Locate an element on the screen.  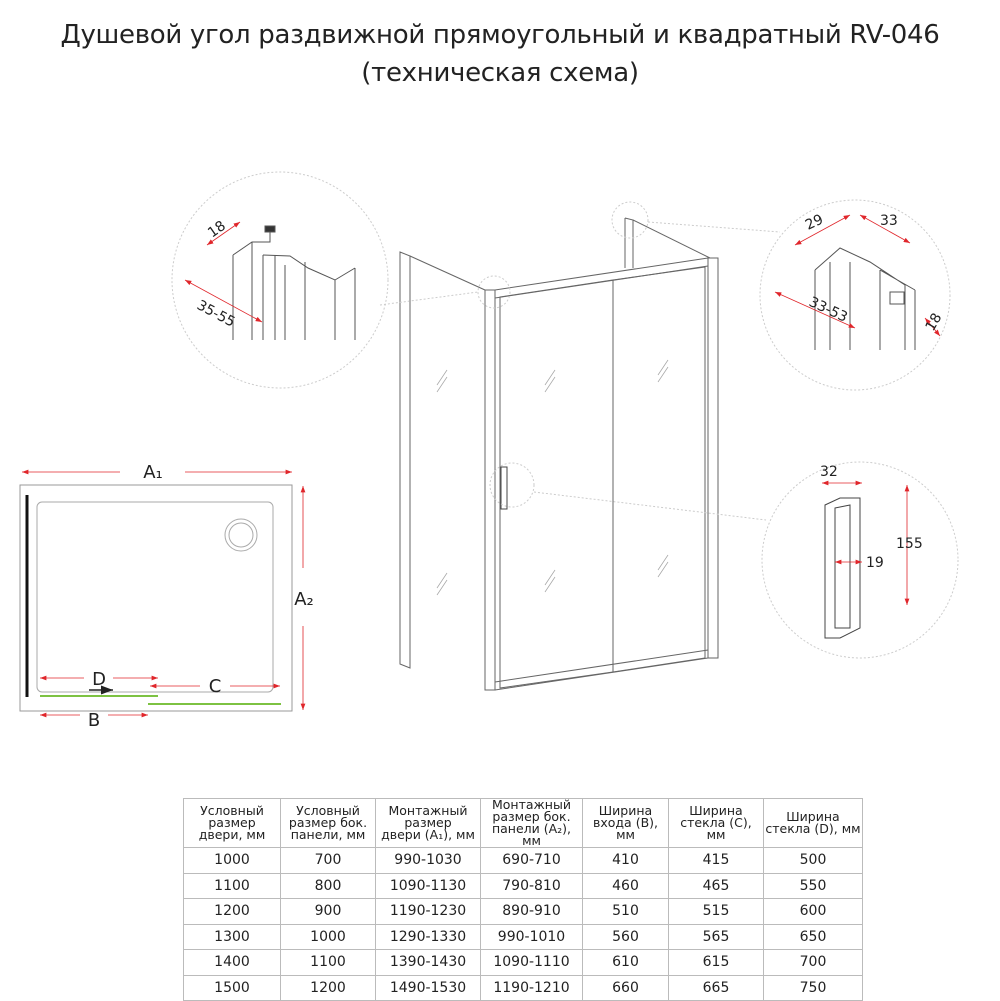
table-cell: 615 is located at coordinates (716, 962).